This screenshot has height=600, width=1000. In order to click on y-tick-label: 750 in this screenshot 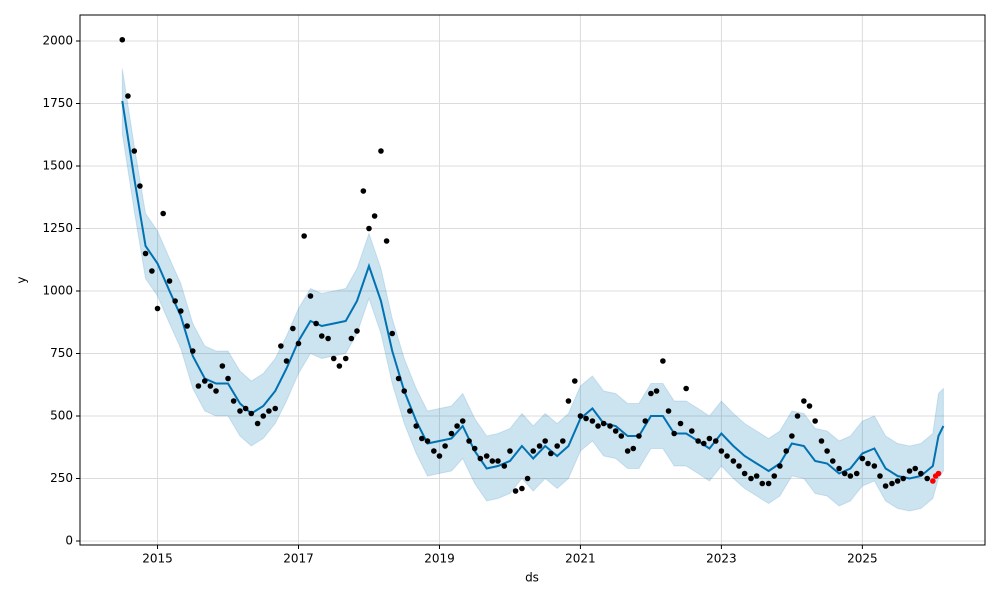, I will do `click(61, 353)`.